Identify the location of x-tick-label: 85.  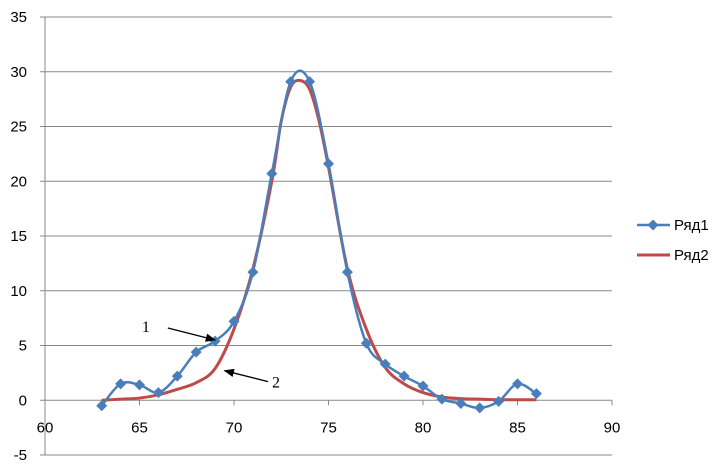
(517, 427).